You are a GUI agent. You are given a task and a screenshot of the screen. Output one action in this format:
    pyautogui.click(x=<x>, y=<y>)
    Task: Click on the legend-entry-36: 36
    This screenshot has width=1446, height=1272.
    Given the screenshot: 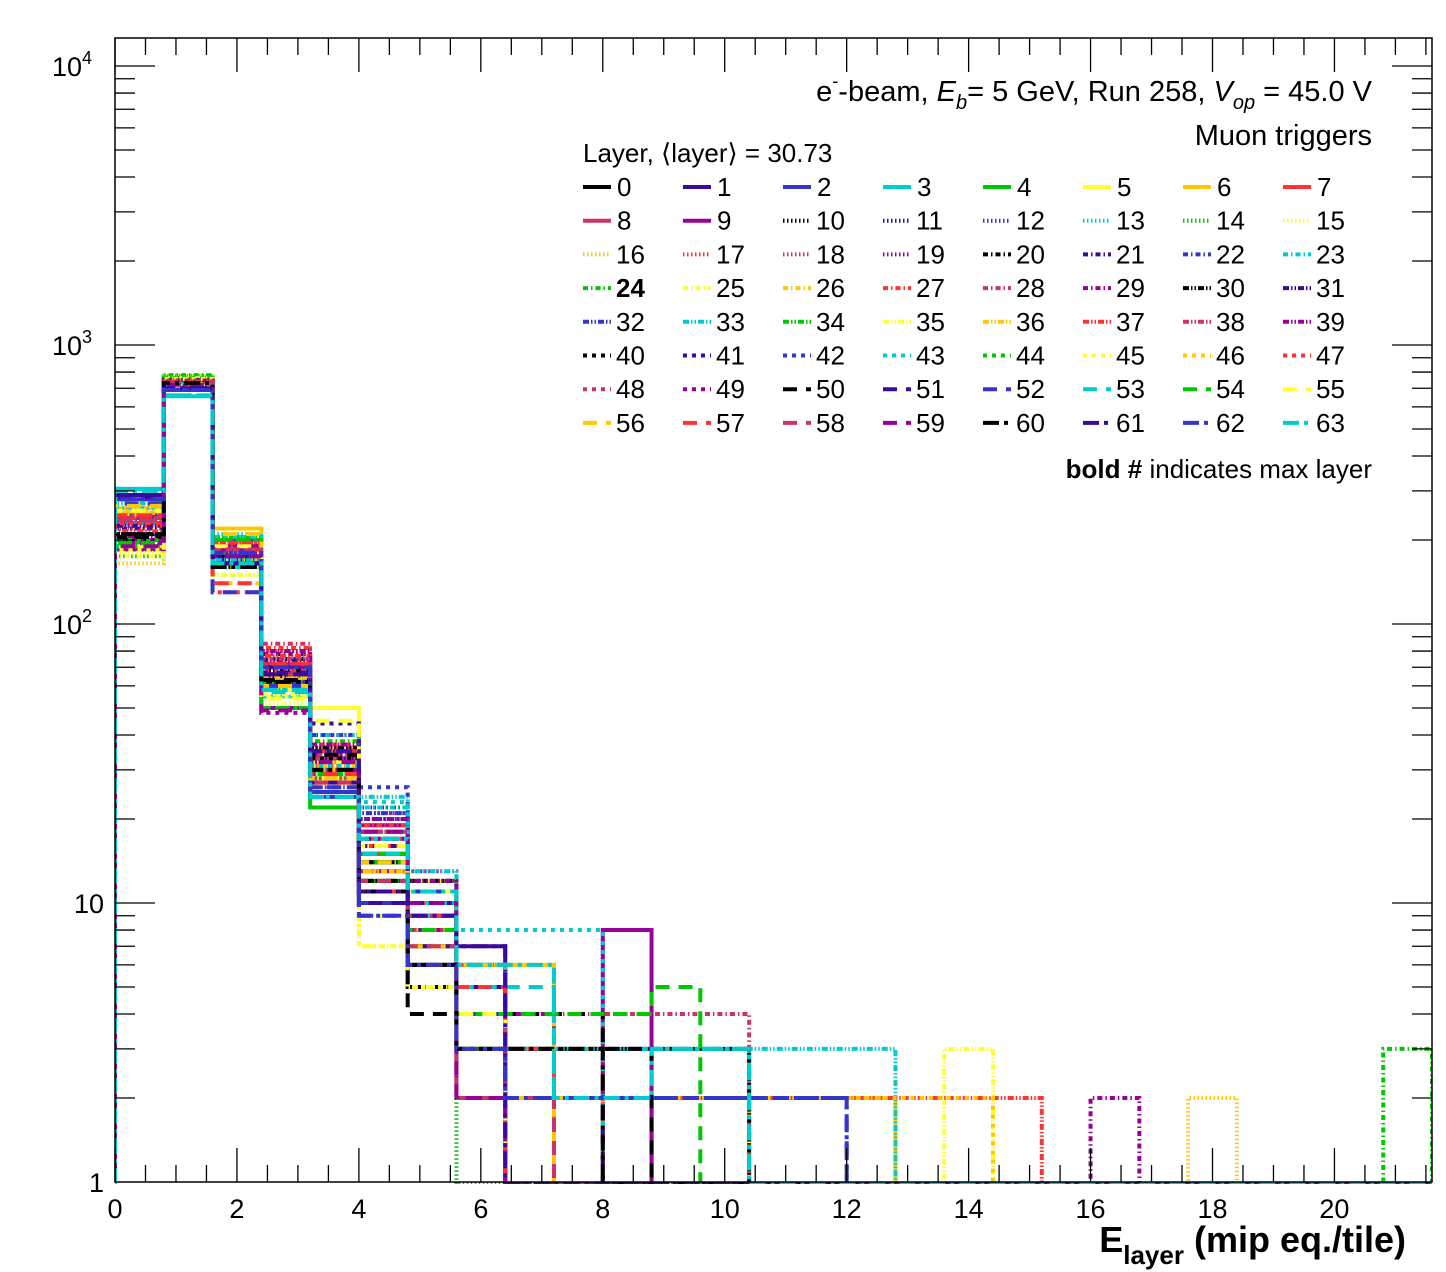 What is the action you would take?
    pyautogui.click(x=1014, y=322)
    